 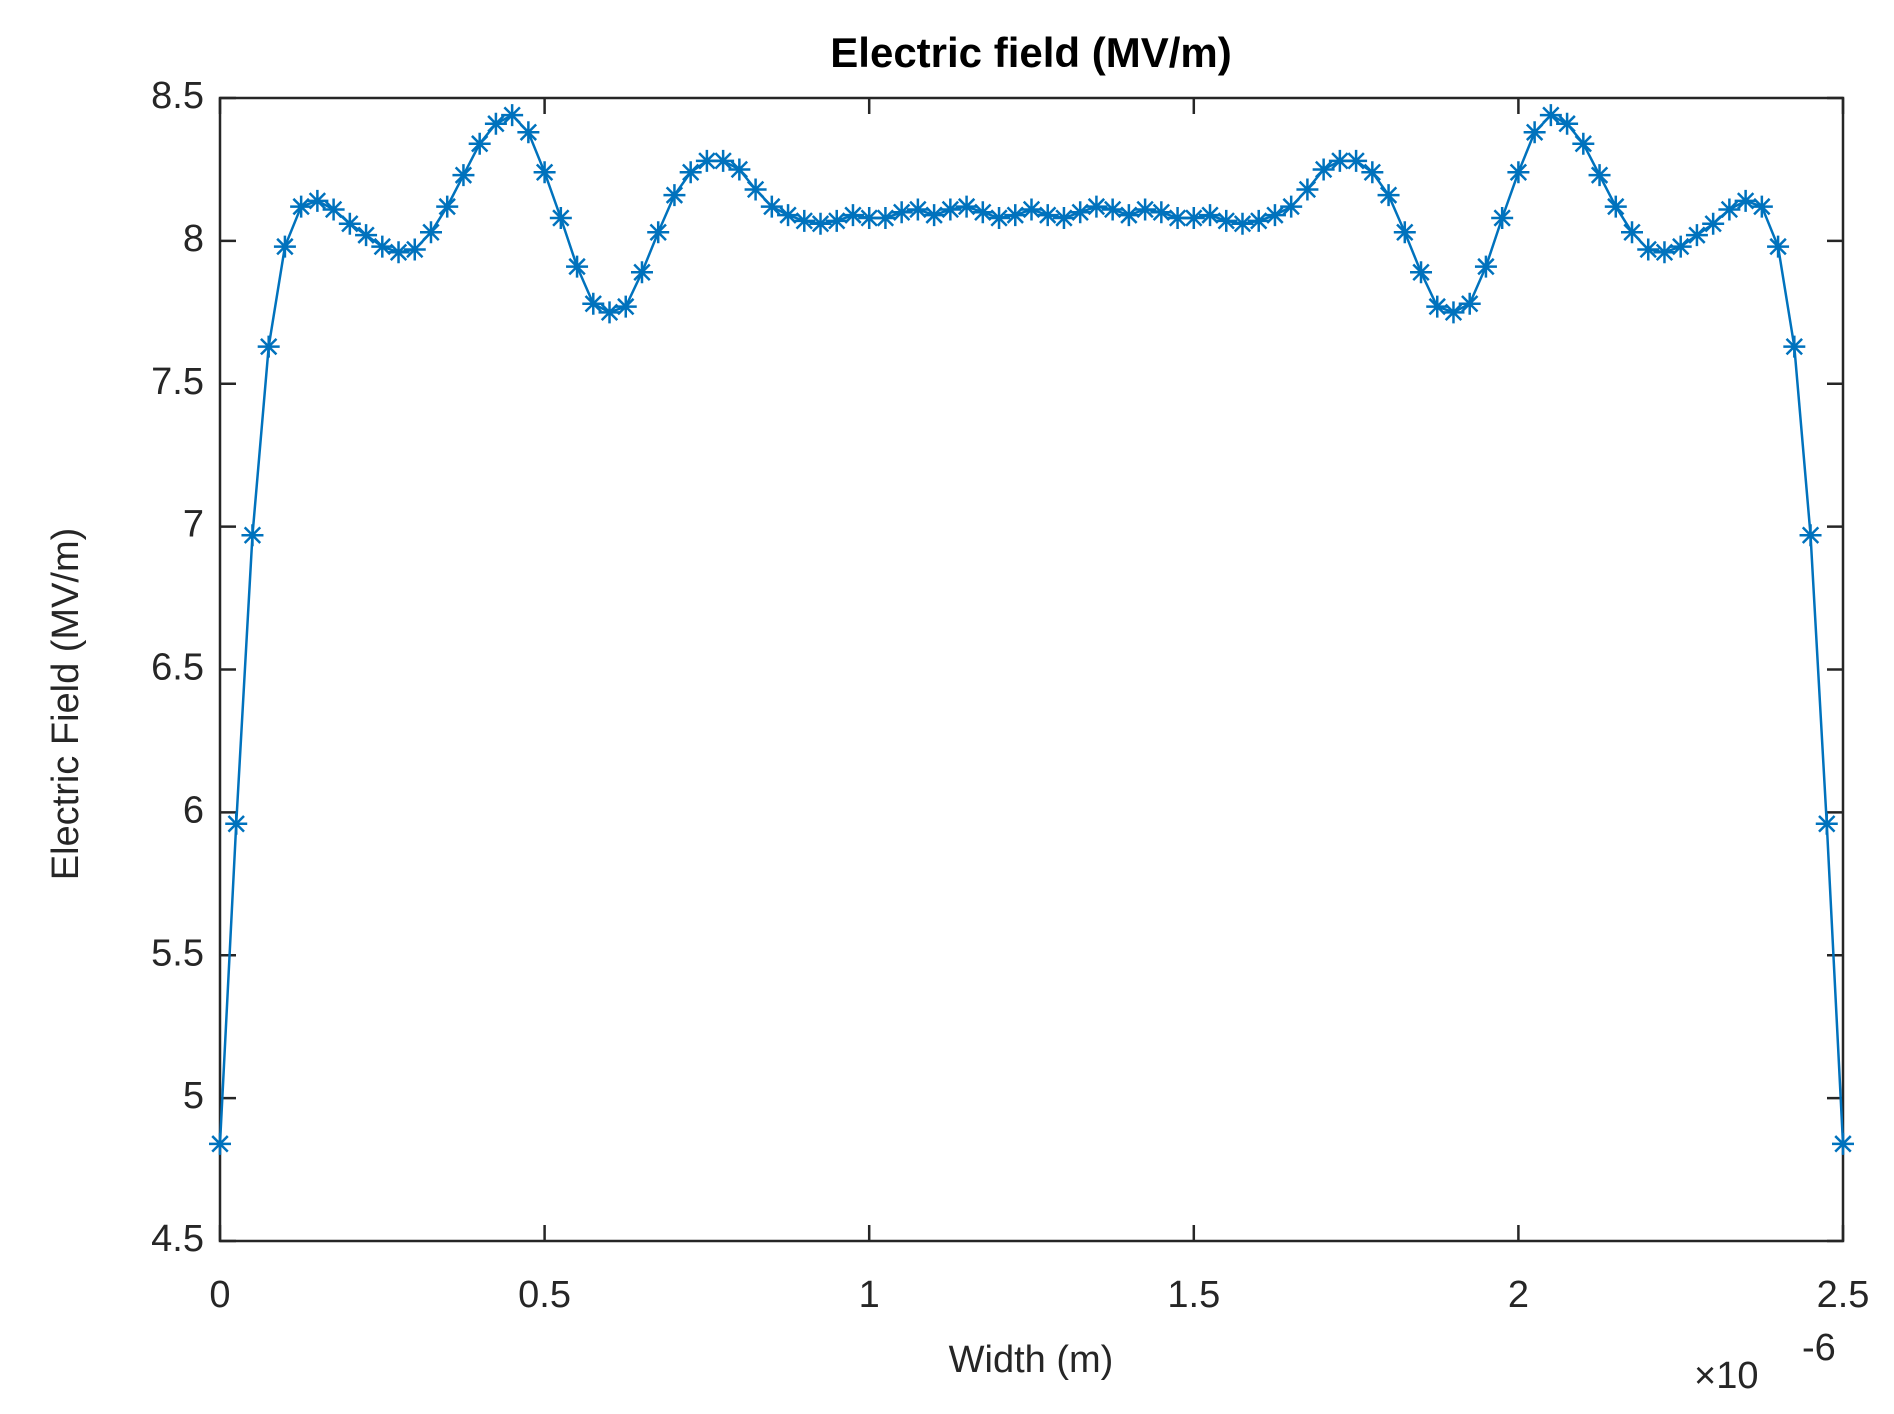 What do you see at coordinates (1031, 1360) in the screenshot?
I see `x-axis-label: Width (m)` at bounding box center [1031, 1360].